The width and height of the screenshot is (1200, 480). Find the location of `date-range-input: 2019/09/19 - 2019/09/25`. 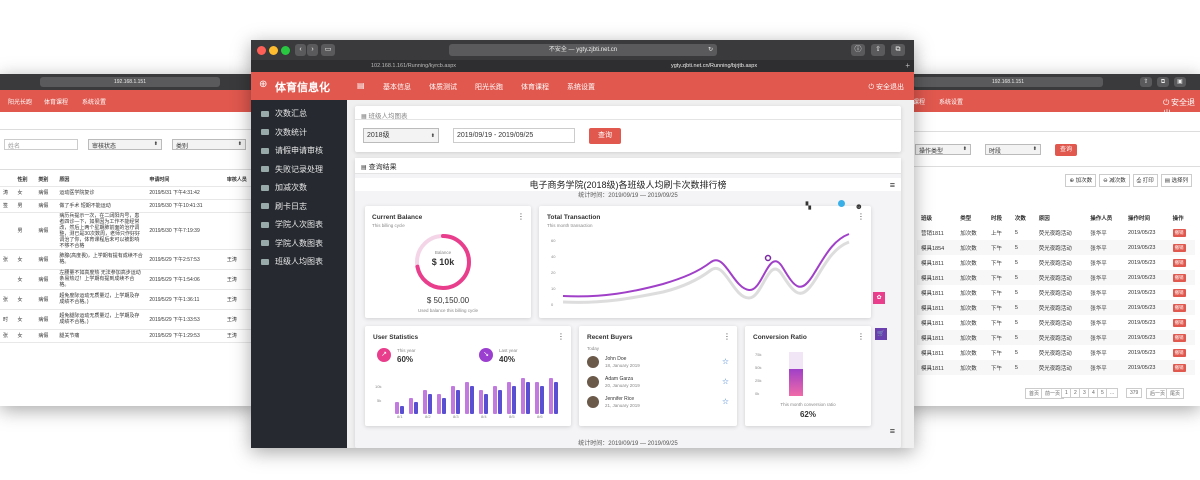

date-range-input: 2019/09/19 - 2019/09/25 is located at coordinates (514, 135).